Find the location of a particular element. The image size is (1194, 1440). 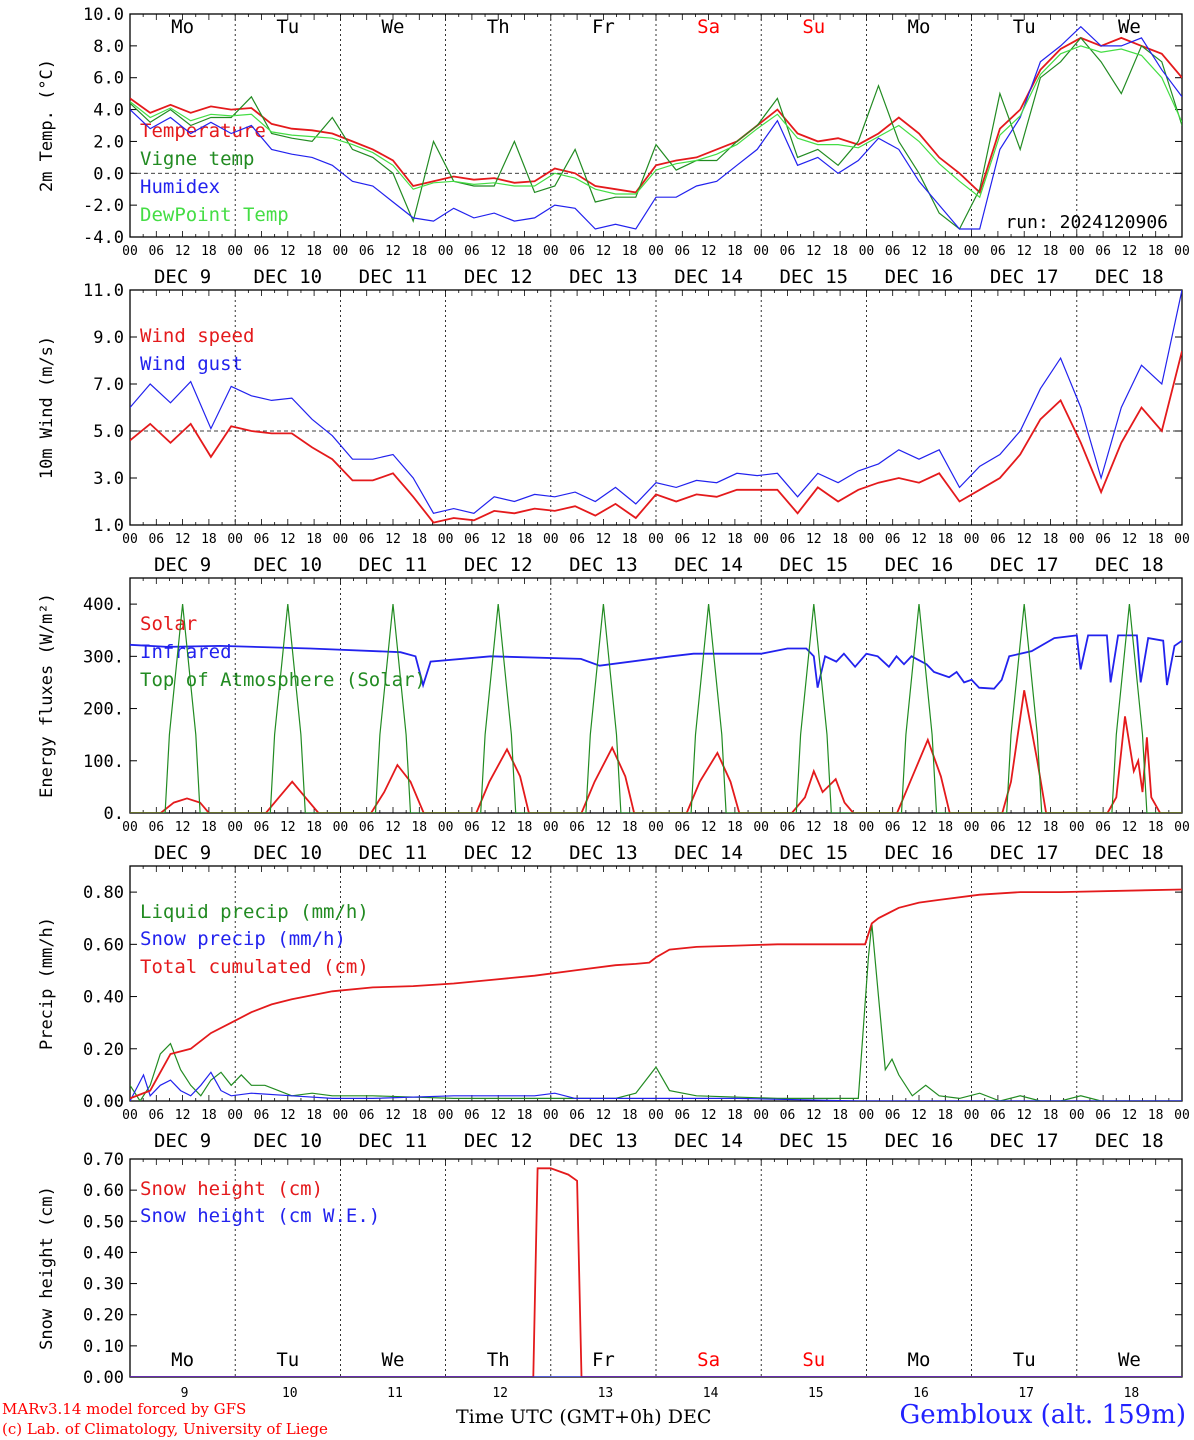

day-number: 9 is located at coordinates (185, 1393).